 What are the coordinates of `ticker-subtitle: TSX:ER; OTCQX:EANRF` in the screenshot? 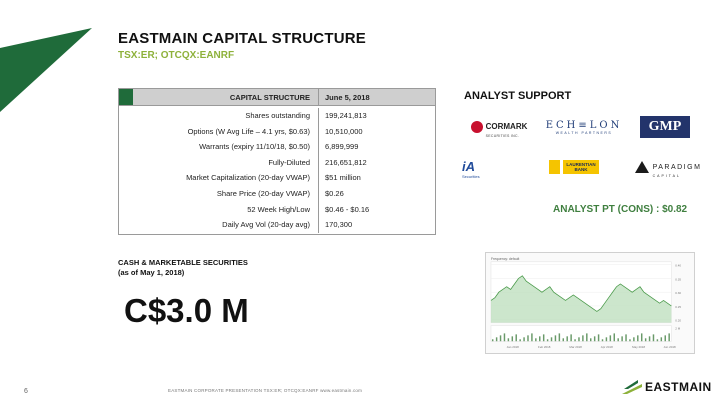 It's located at (176, 55).